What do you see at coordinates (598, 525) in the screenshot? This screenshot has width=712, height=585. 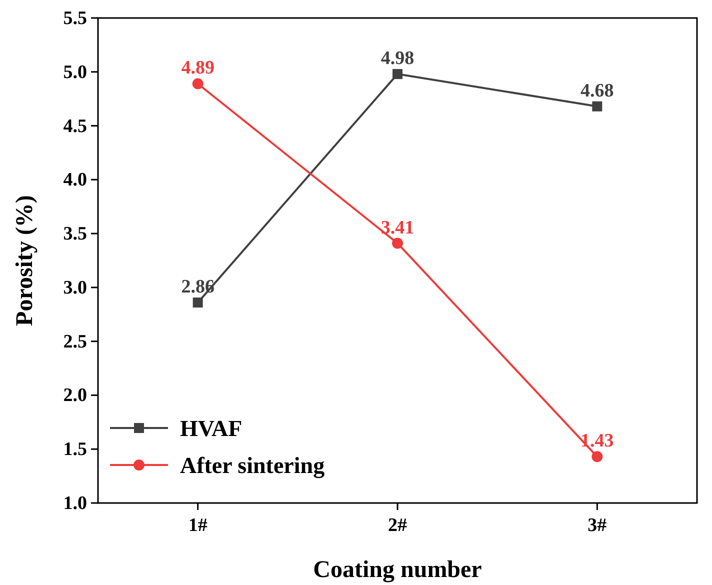 I see `x-tick-label: 3#` at bounding box center [598, 525].